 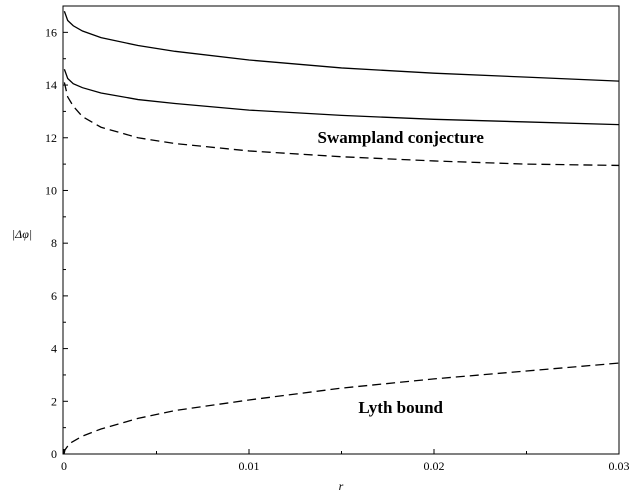 I want to click on y-axis: 0 2 4 6 8 10 12 14 16, so click(x=56, y=243).